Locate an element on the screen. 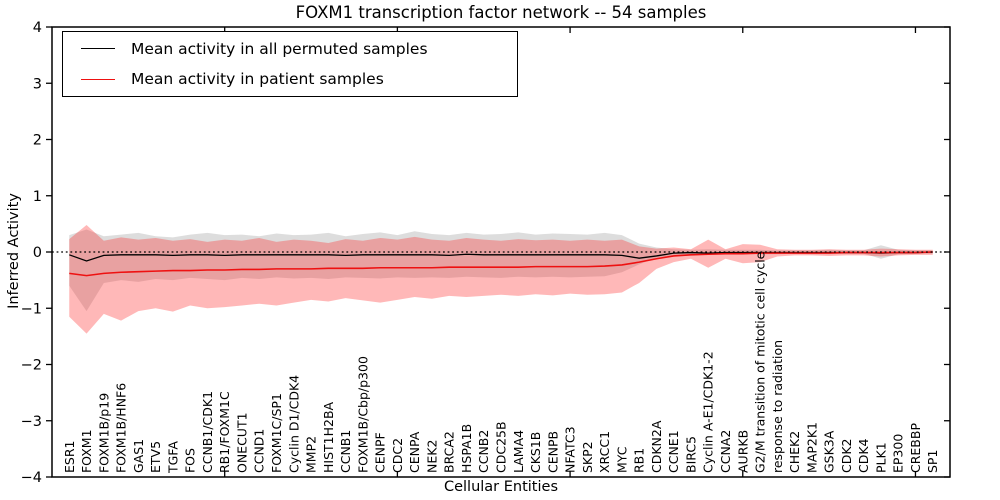 The height and width of the screenshot is (500, 1000). permuted-range-band is located at coordinates (501, 270).